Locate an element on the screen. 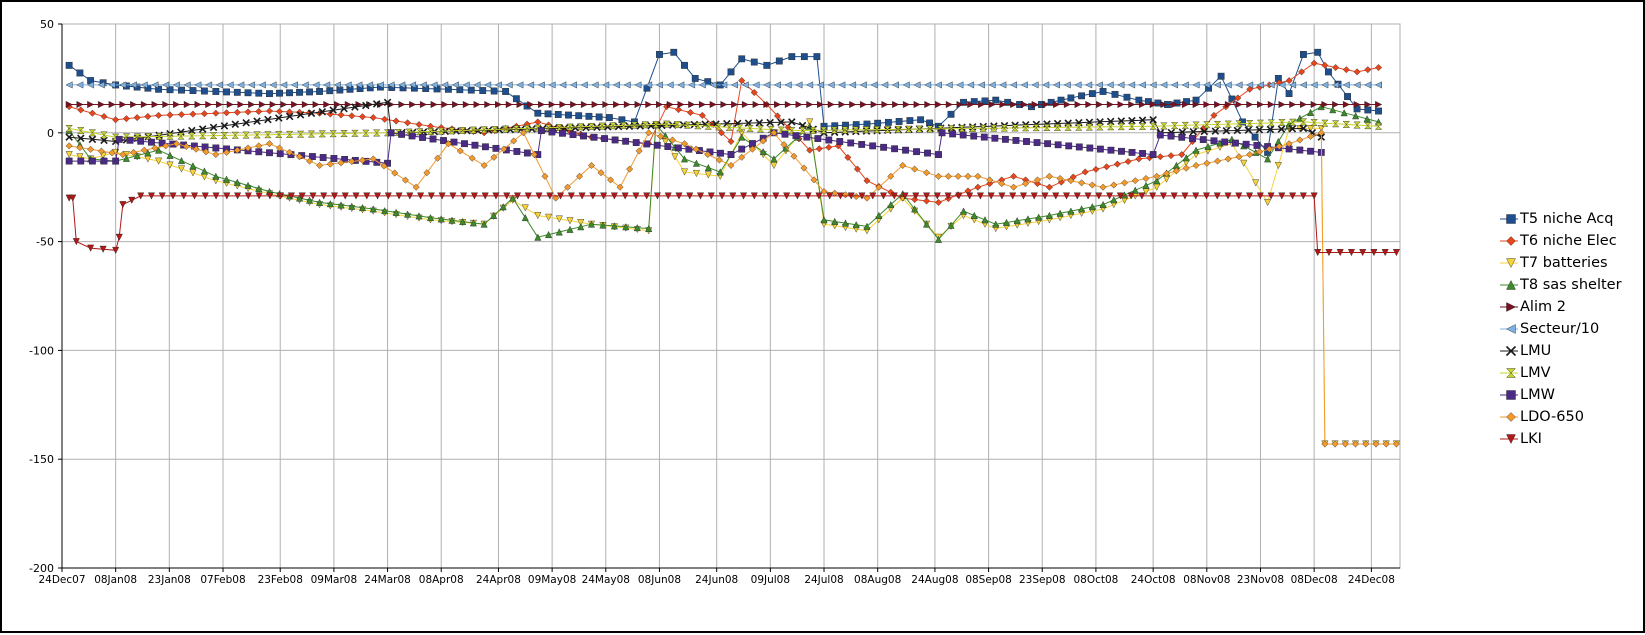 The image size is (1645, 635). legend-item: LMV is located at coordinates (1561, 373).